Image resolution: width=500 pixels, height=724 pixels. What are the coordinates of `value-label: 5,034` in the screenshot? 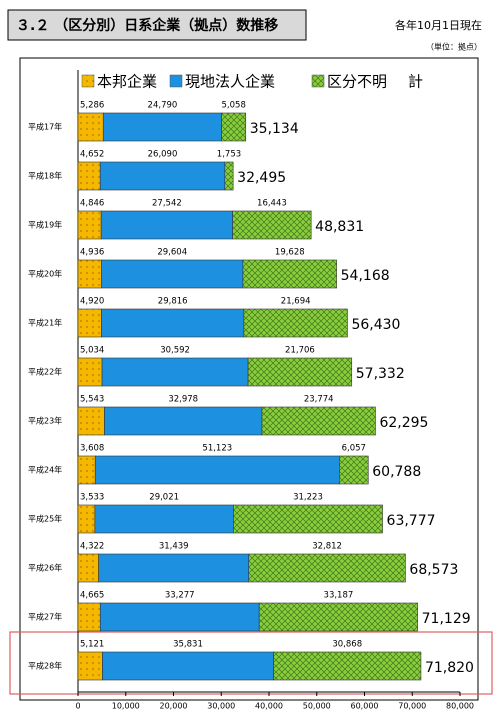 It's located at (92, 351).